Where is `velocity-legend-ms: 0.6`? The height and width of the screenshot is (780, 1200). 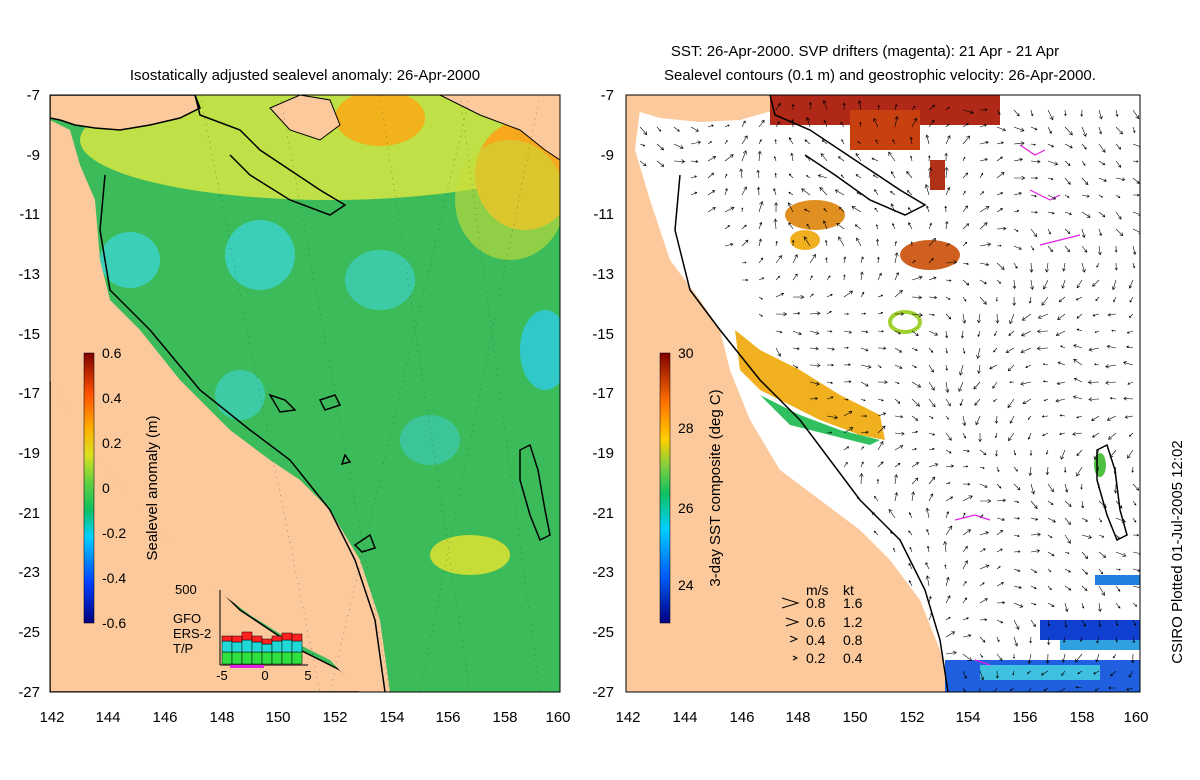
velocity-legend-ms: 0.6 is located at coordinates (816, 622).